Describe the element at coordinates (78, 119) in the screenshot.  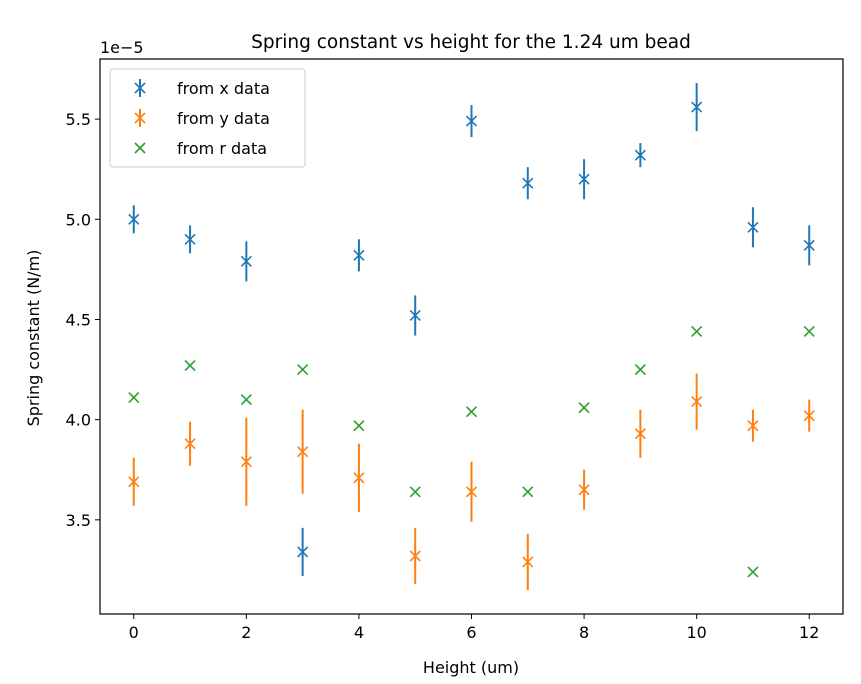
I see `y-tick-label: 5.5` at that location.